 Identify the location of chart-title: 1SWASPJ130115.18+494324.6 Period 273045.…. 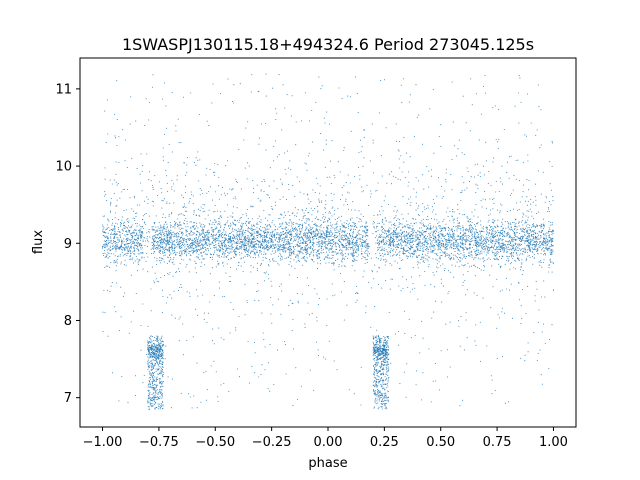
(328, 44).